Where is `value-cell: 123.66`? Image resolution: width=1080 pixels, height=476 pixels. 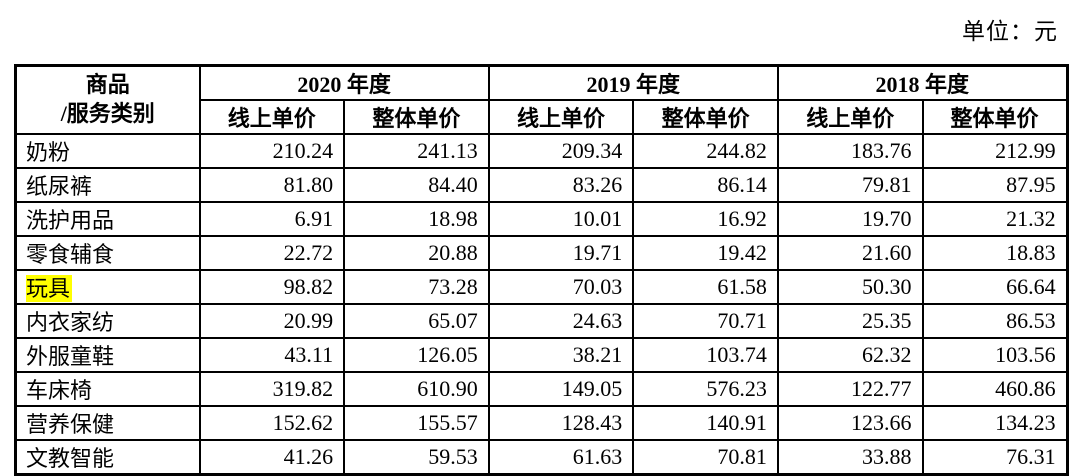
value-cell: 123.66 is located at coordinates (850, 423).